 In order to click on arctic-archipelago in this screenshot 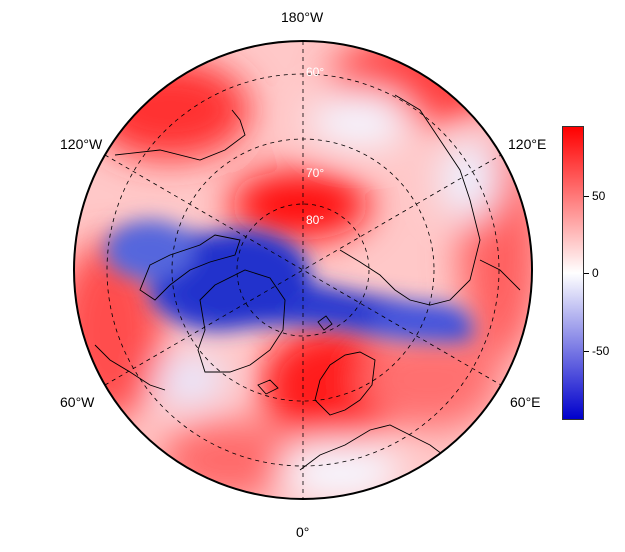, I will do `click(190, 267)`.